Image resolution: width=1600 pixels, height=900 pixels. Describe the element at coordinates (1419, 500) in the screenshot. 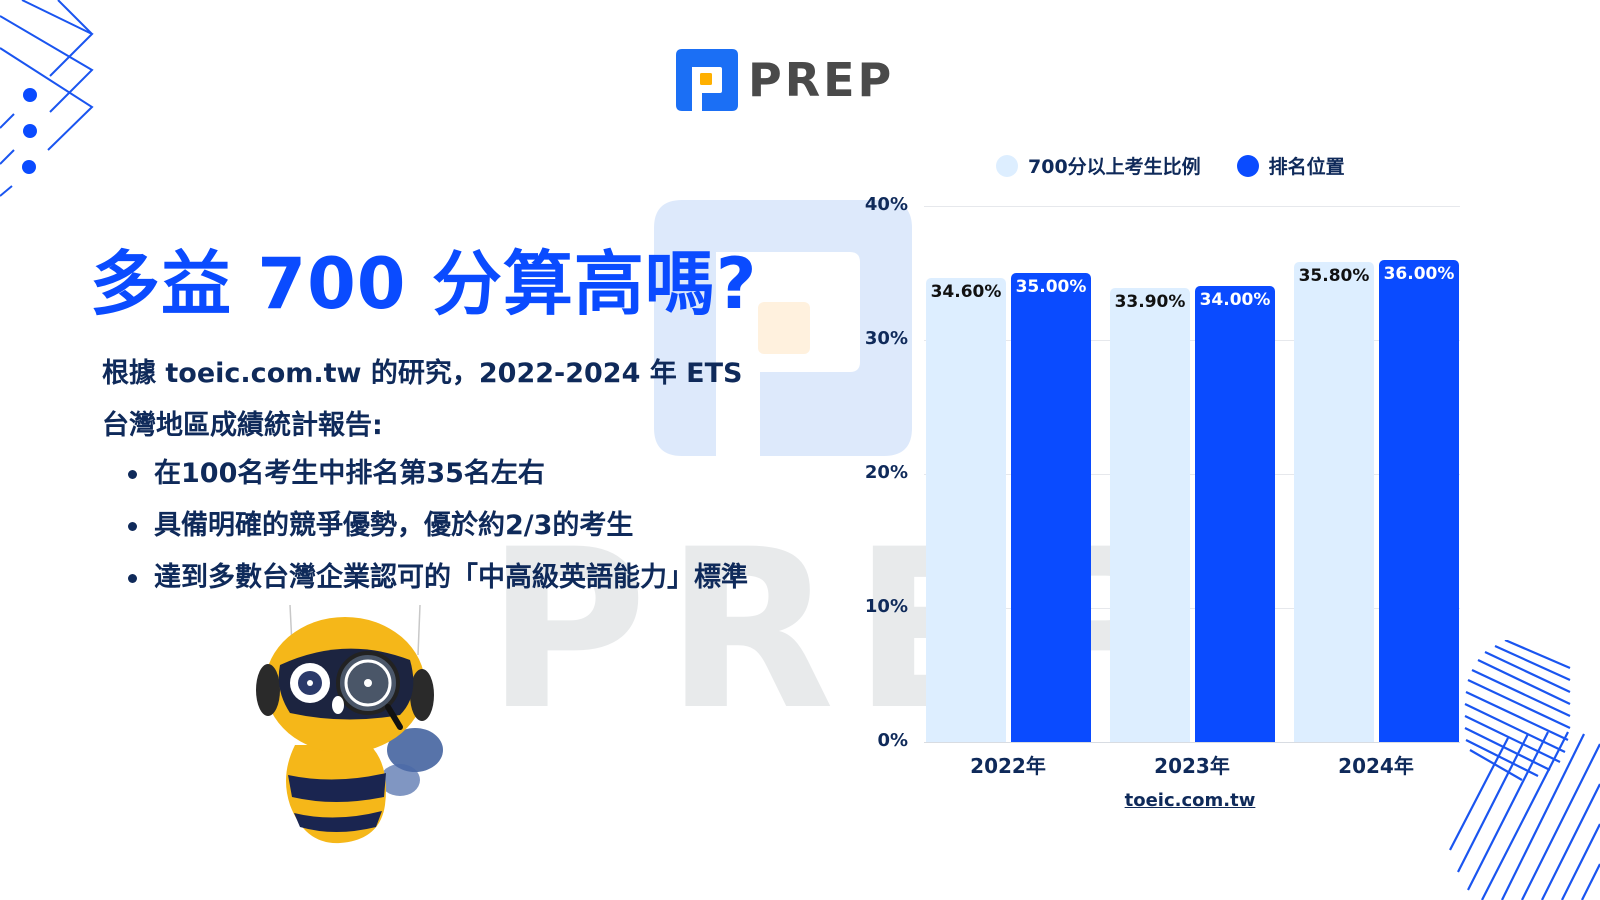

I see `bar-rank-2024年: 36.00%` at that location.